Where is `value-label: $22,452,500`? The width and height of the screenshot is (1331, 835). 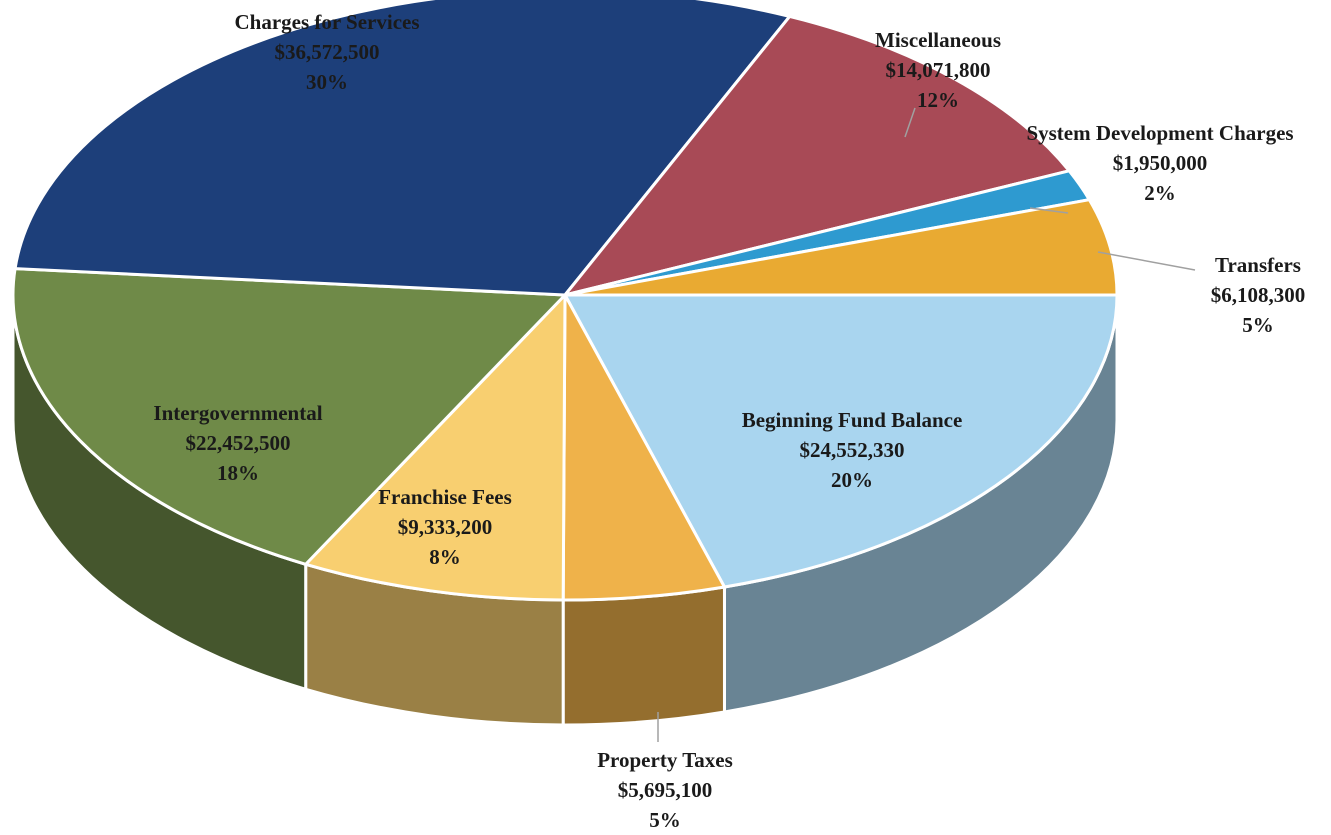 value-label: $22,452,500 is located at coordinates (238, 443).